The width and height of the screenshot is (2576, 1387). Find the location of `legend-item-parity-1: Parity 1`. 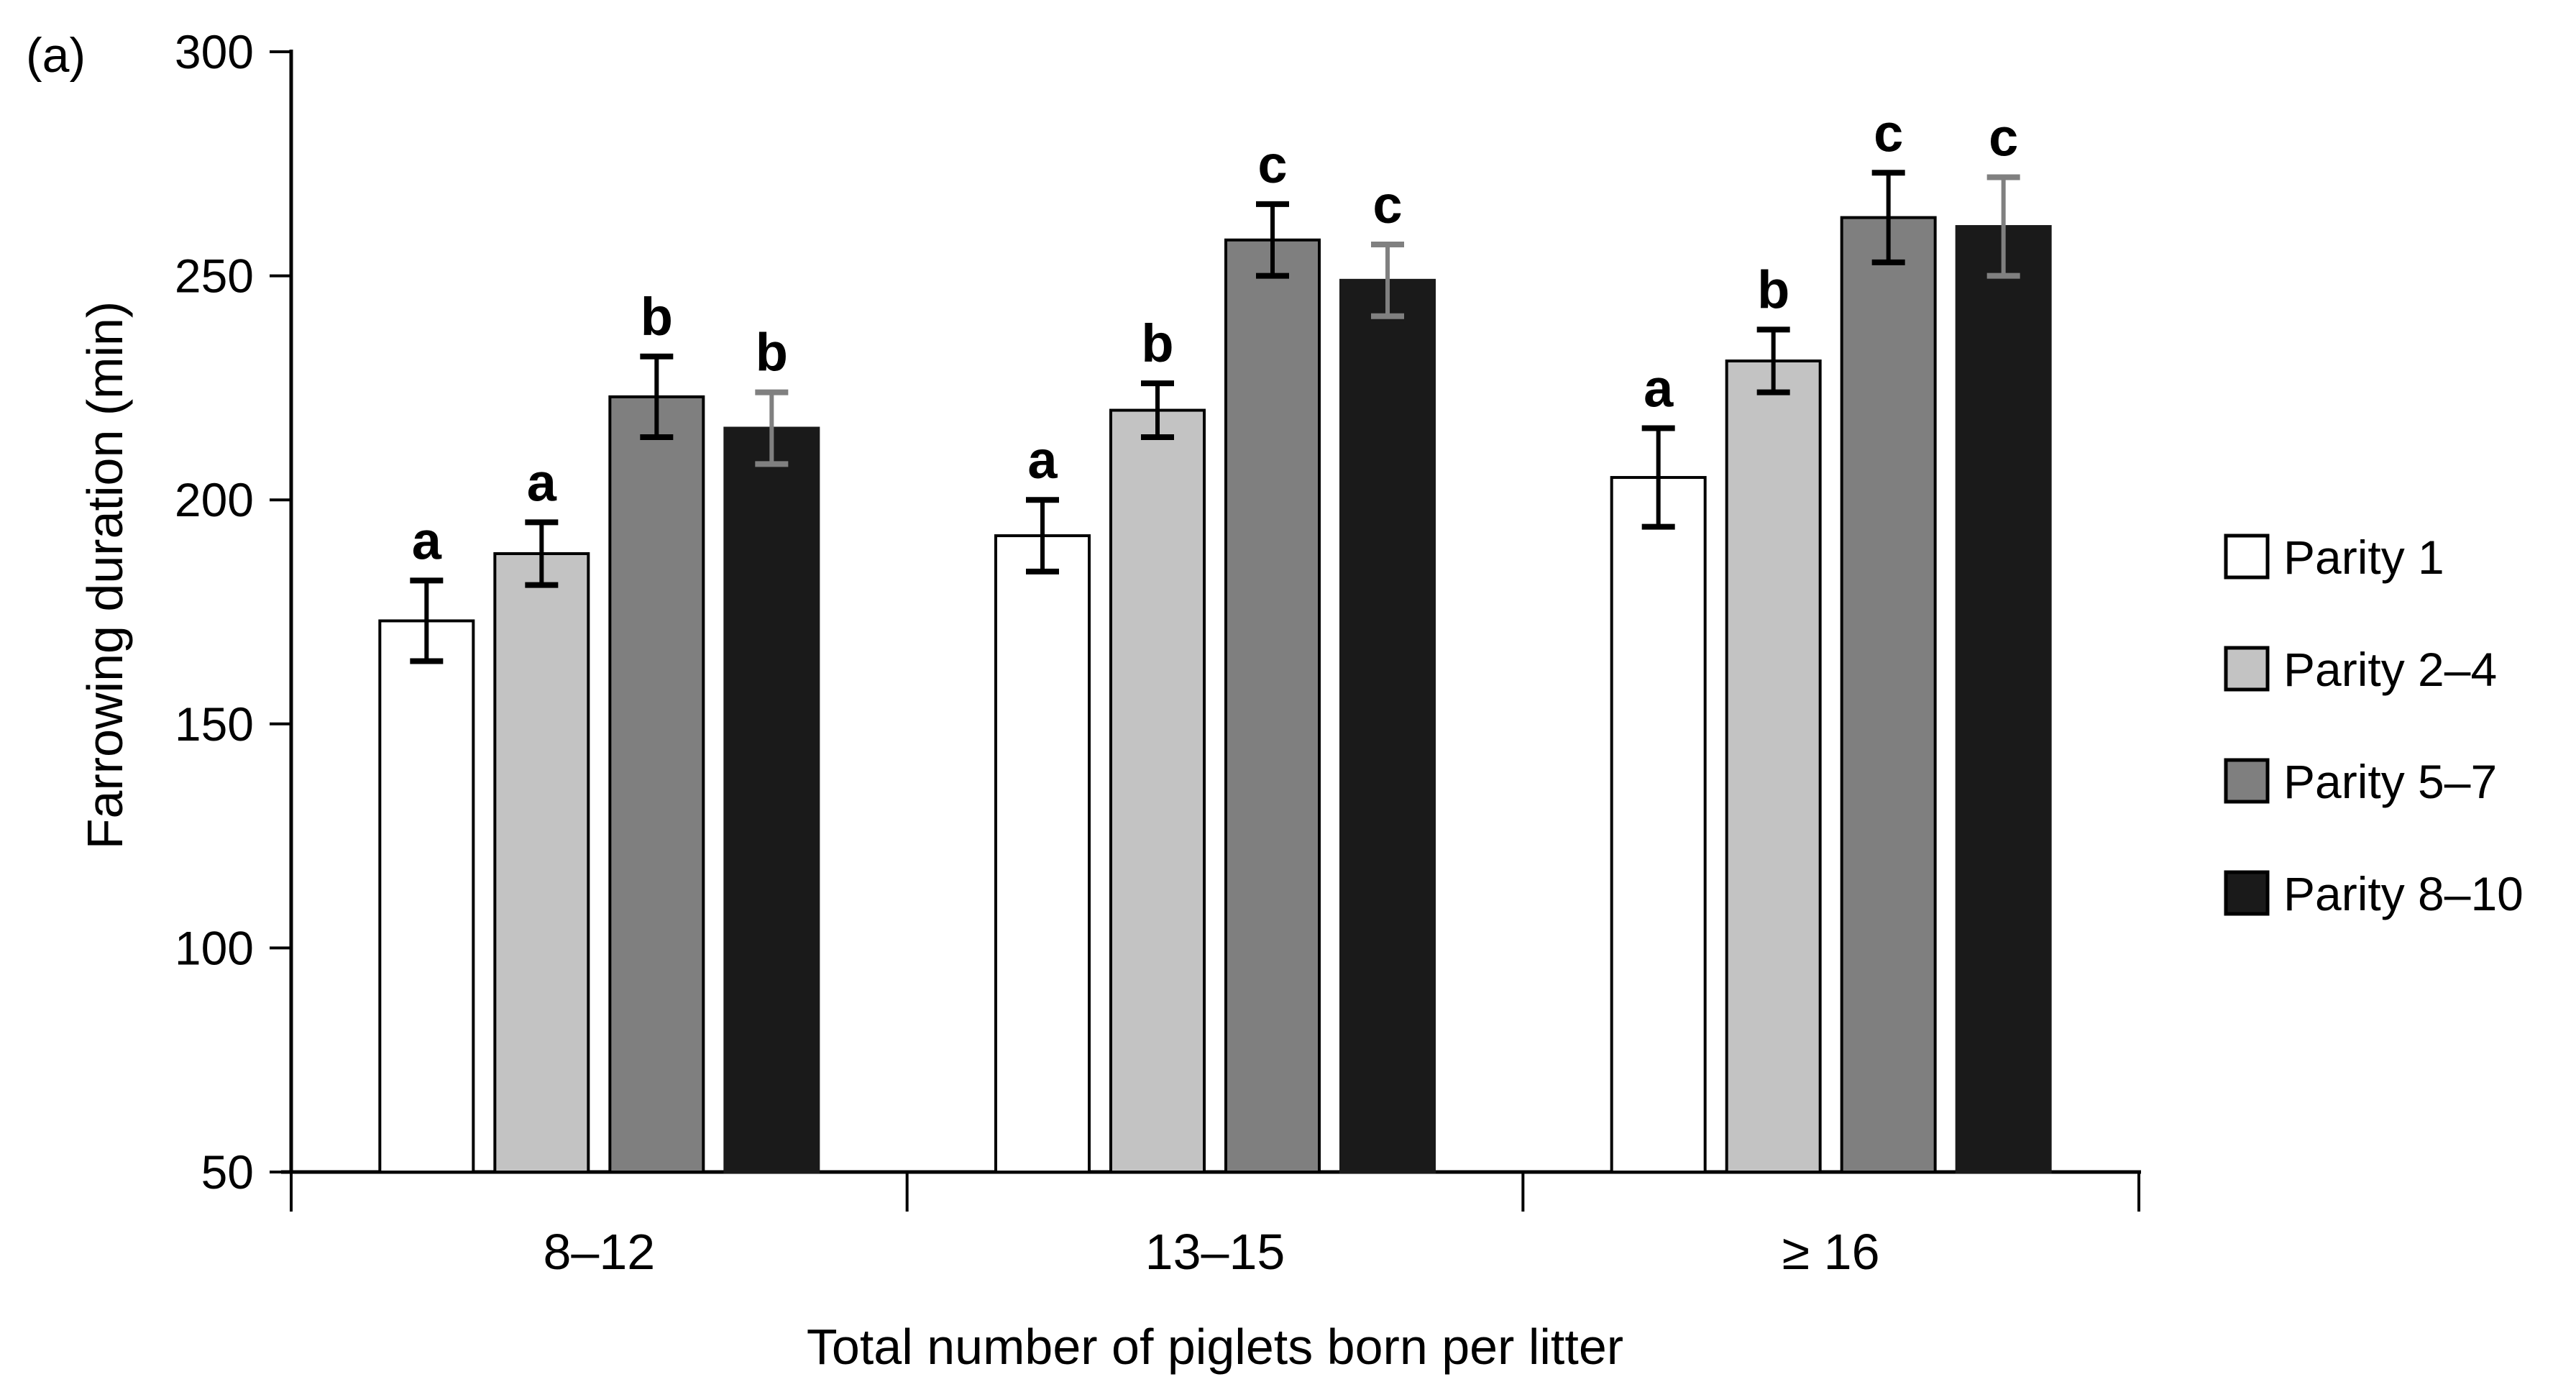

legend-item-parity-1: Parity 1 is located at coordinates (2334, 557).